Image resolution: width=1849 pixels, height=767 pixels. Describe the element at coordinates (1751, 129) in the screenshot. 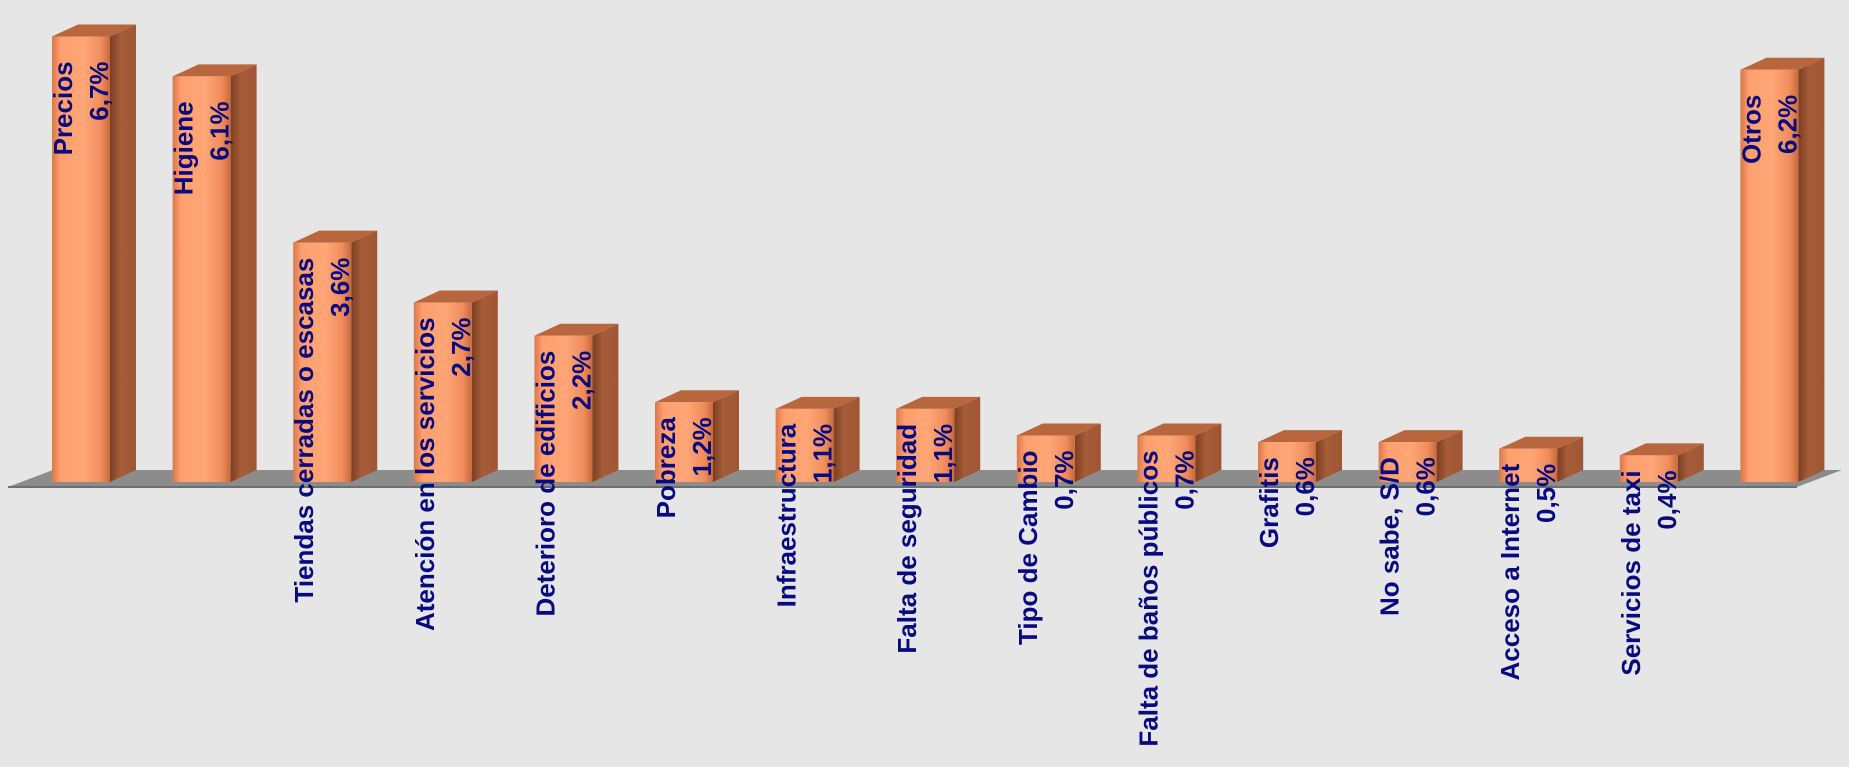

I see `category-label: Otros` at that location.